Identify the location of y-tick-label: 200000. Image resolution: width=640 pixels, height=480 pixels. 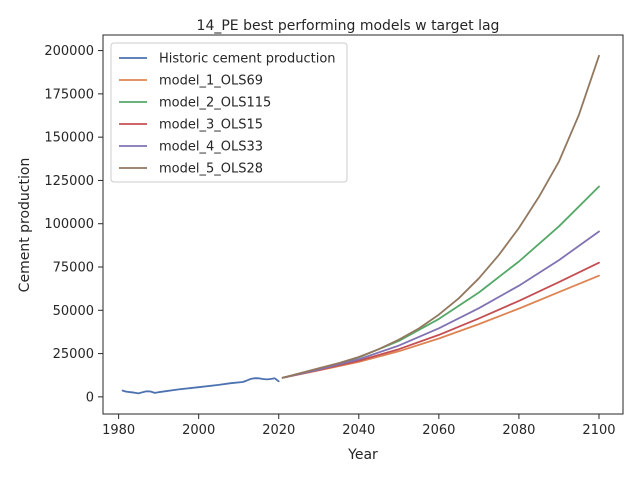
(69, 51).